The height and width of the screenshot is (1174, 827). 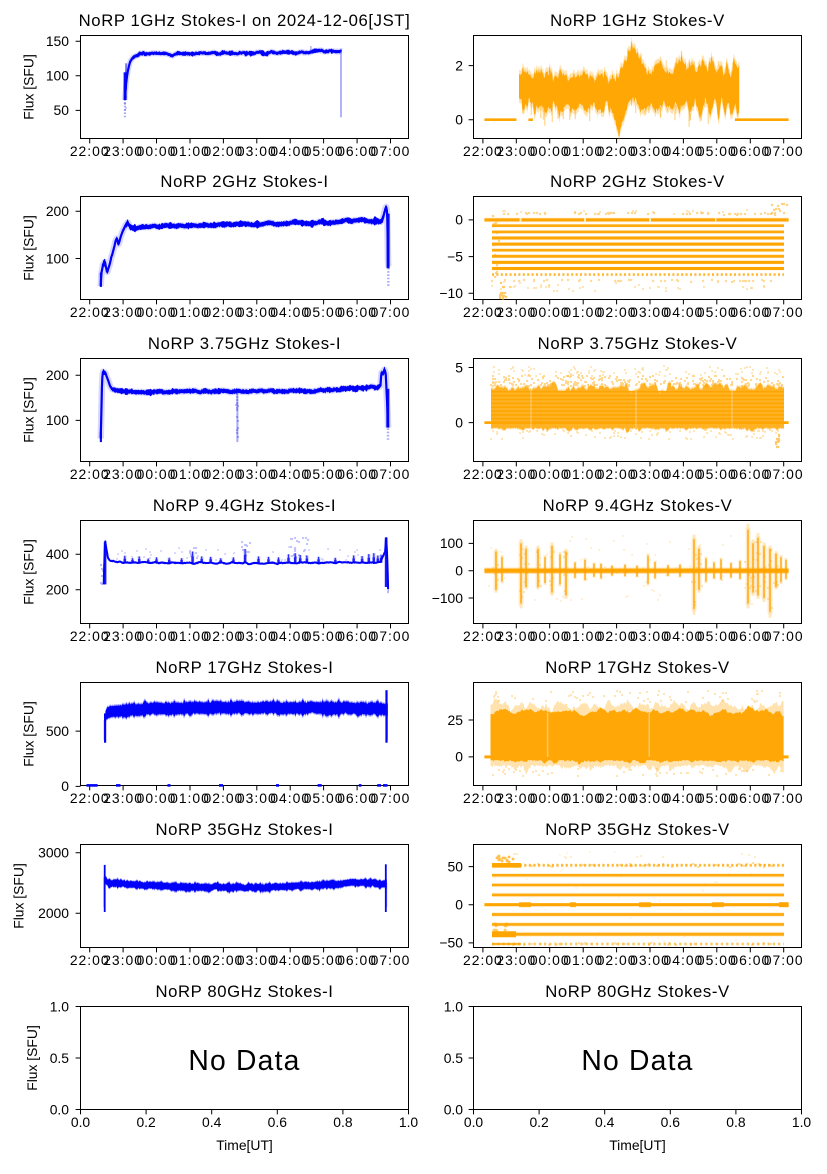 What do you see at coordinates (459, 367) in the screenshot?
I see `svg-text: 5` at bounding box center [459, 367].